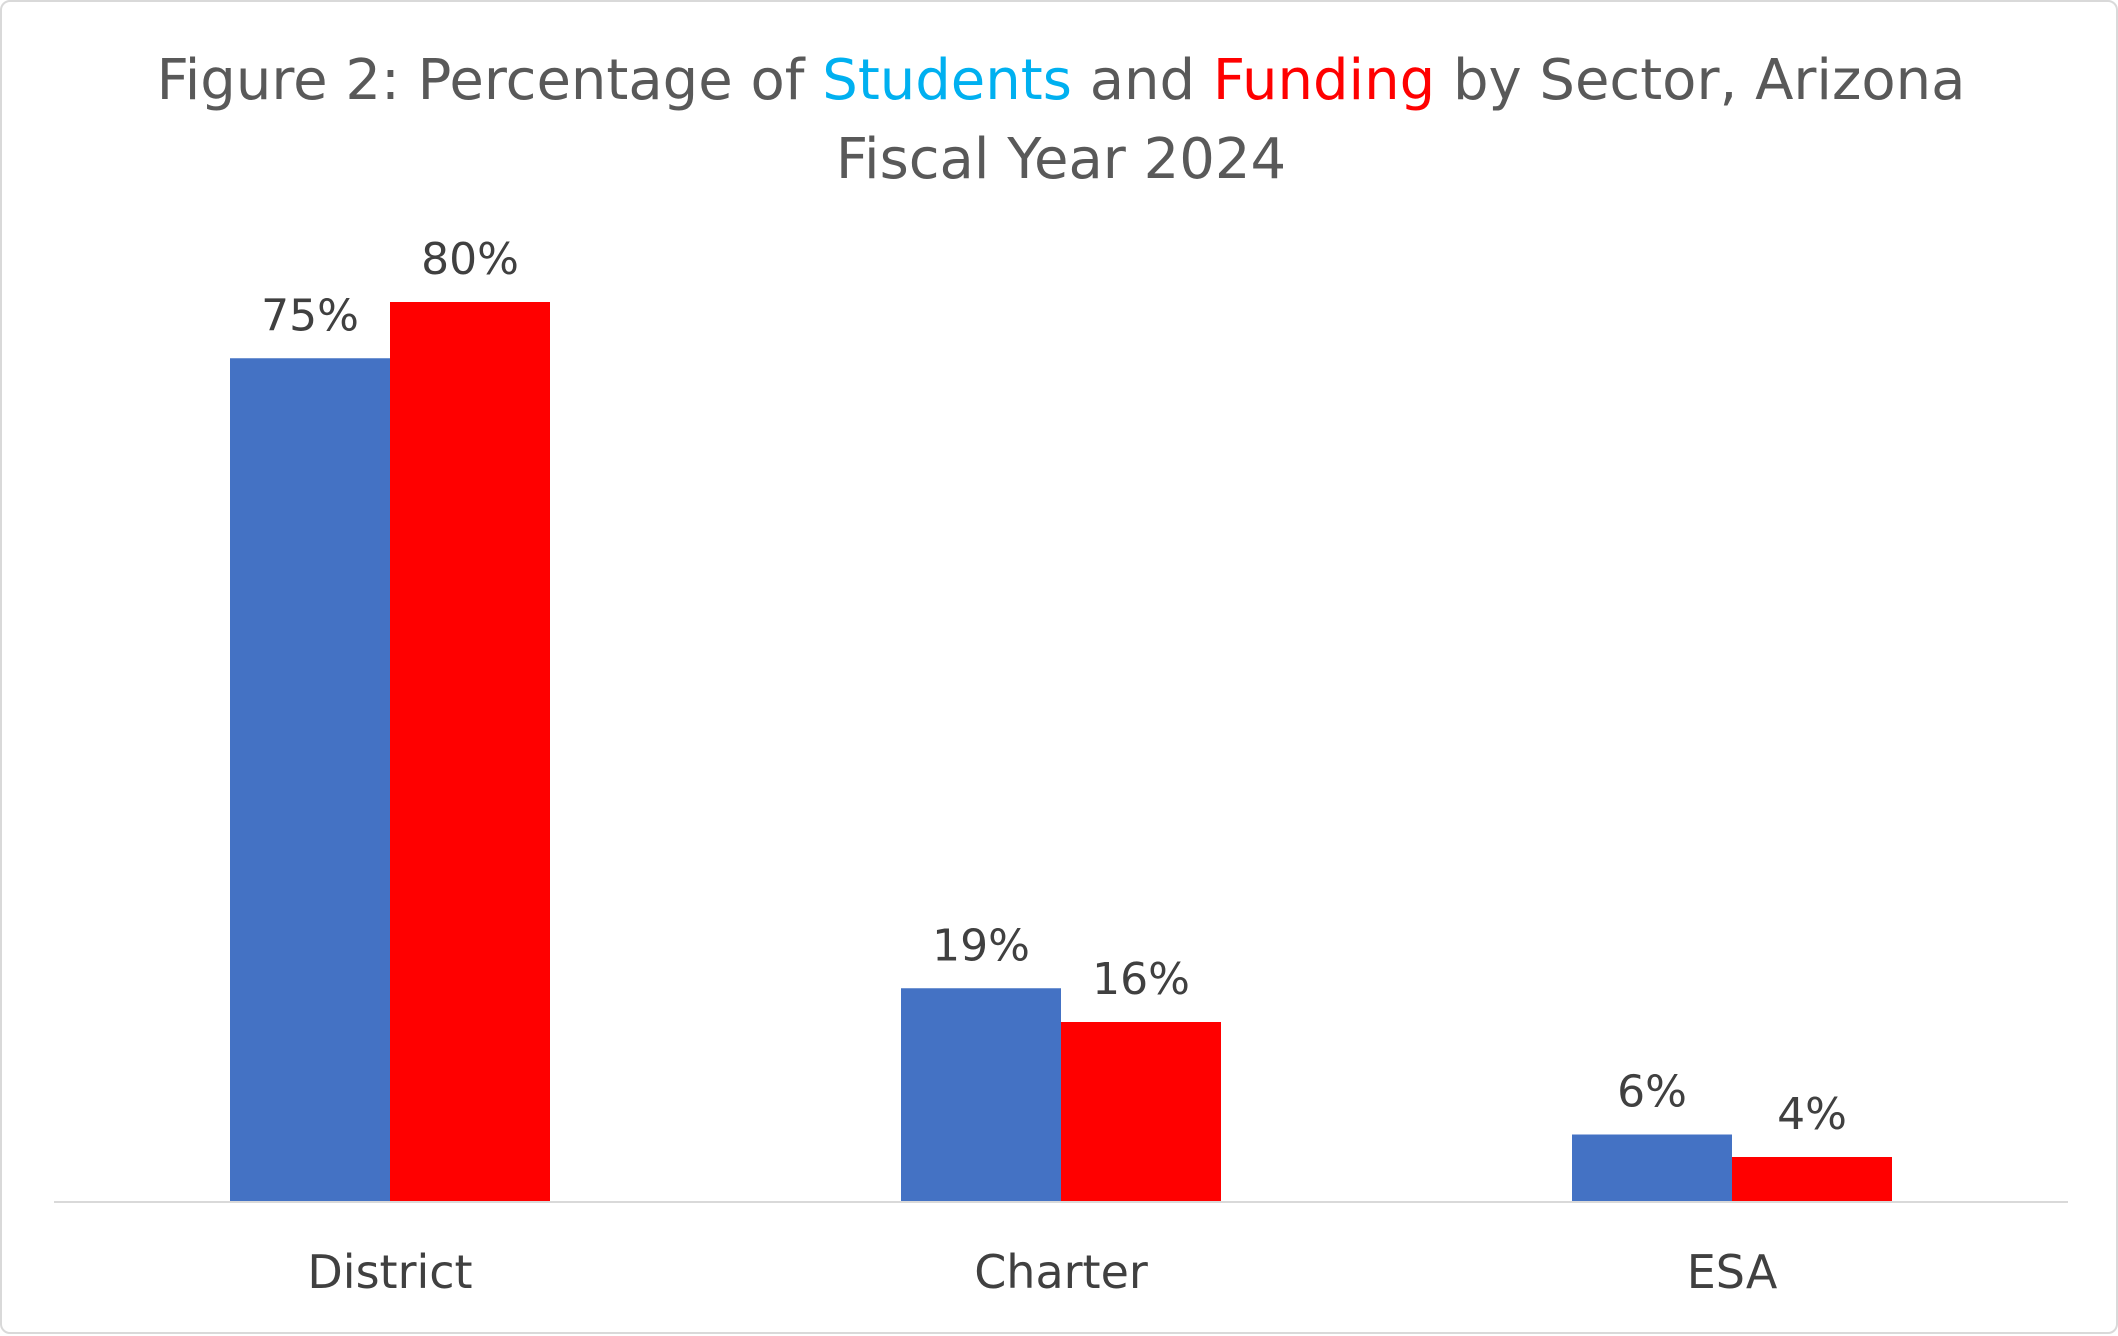  Describe the element at coordinates (1700, 80) in the screenshot. I see `chart-title-part-4: by Sector, Arizona` at that location.